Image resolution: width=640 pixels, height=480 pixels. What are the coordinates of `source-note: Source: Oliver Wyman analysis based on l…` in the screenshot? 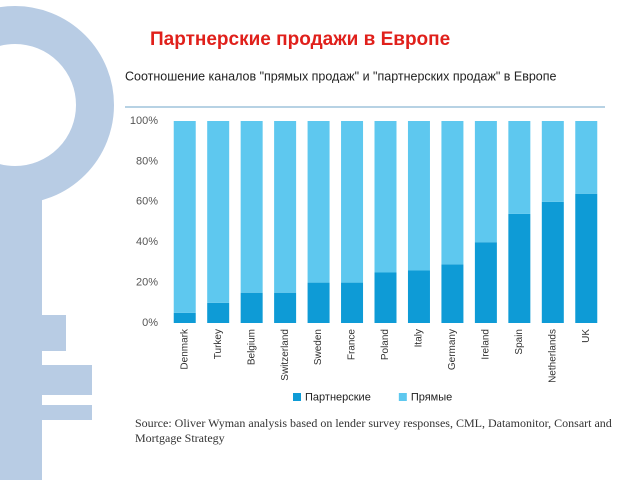 It's located at (373, 430).